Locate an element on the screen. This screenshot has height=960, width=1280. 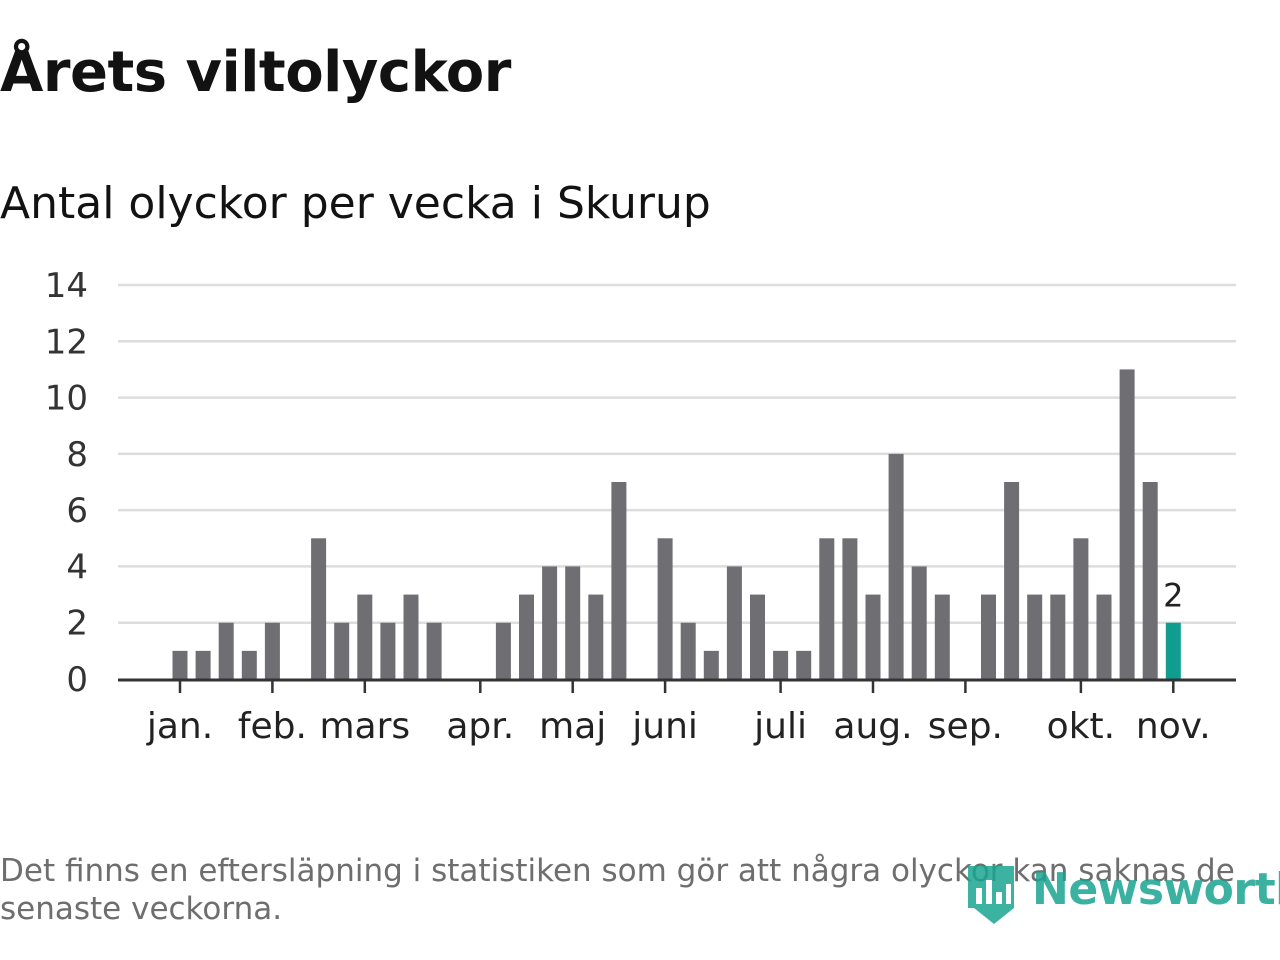
y-tick-label: 2 is located at coordinates (77, 624).